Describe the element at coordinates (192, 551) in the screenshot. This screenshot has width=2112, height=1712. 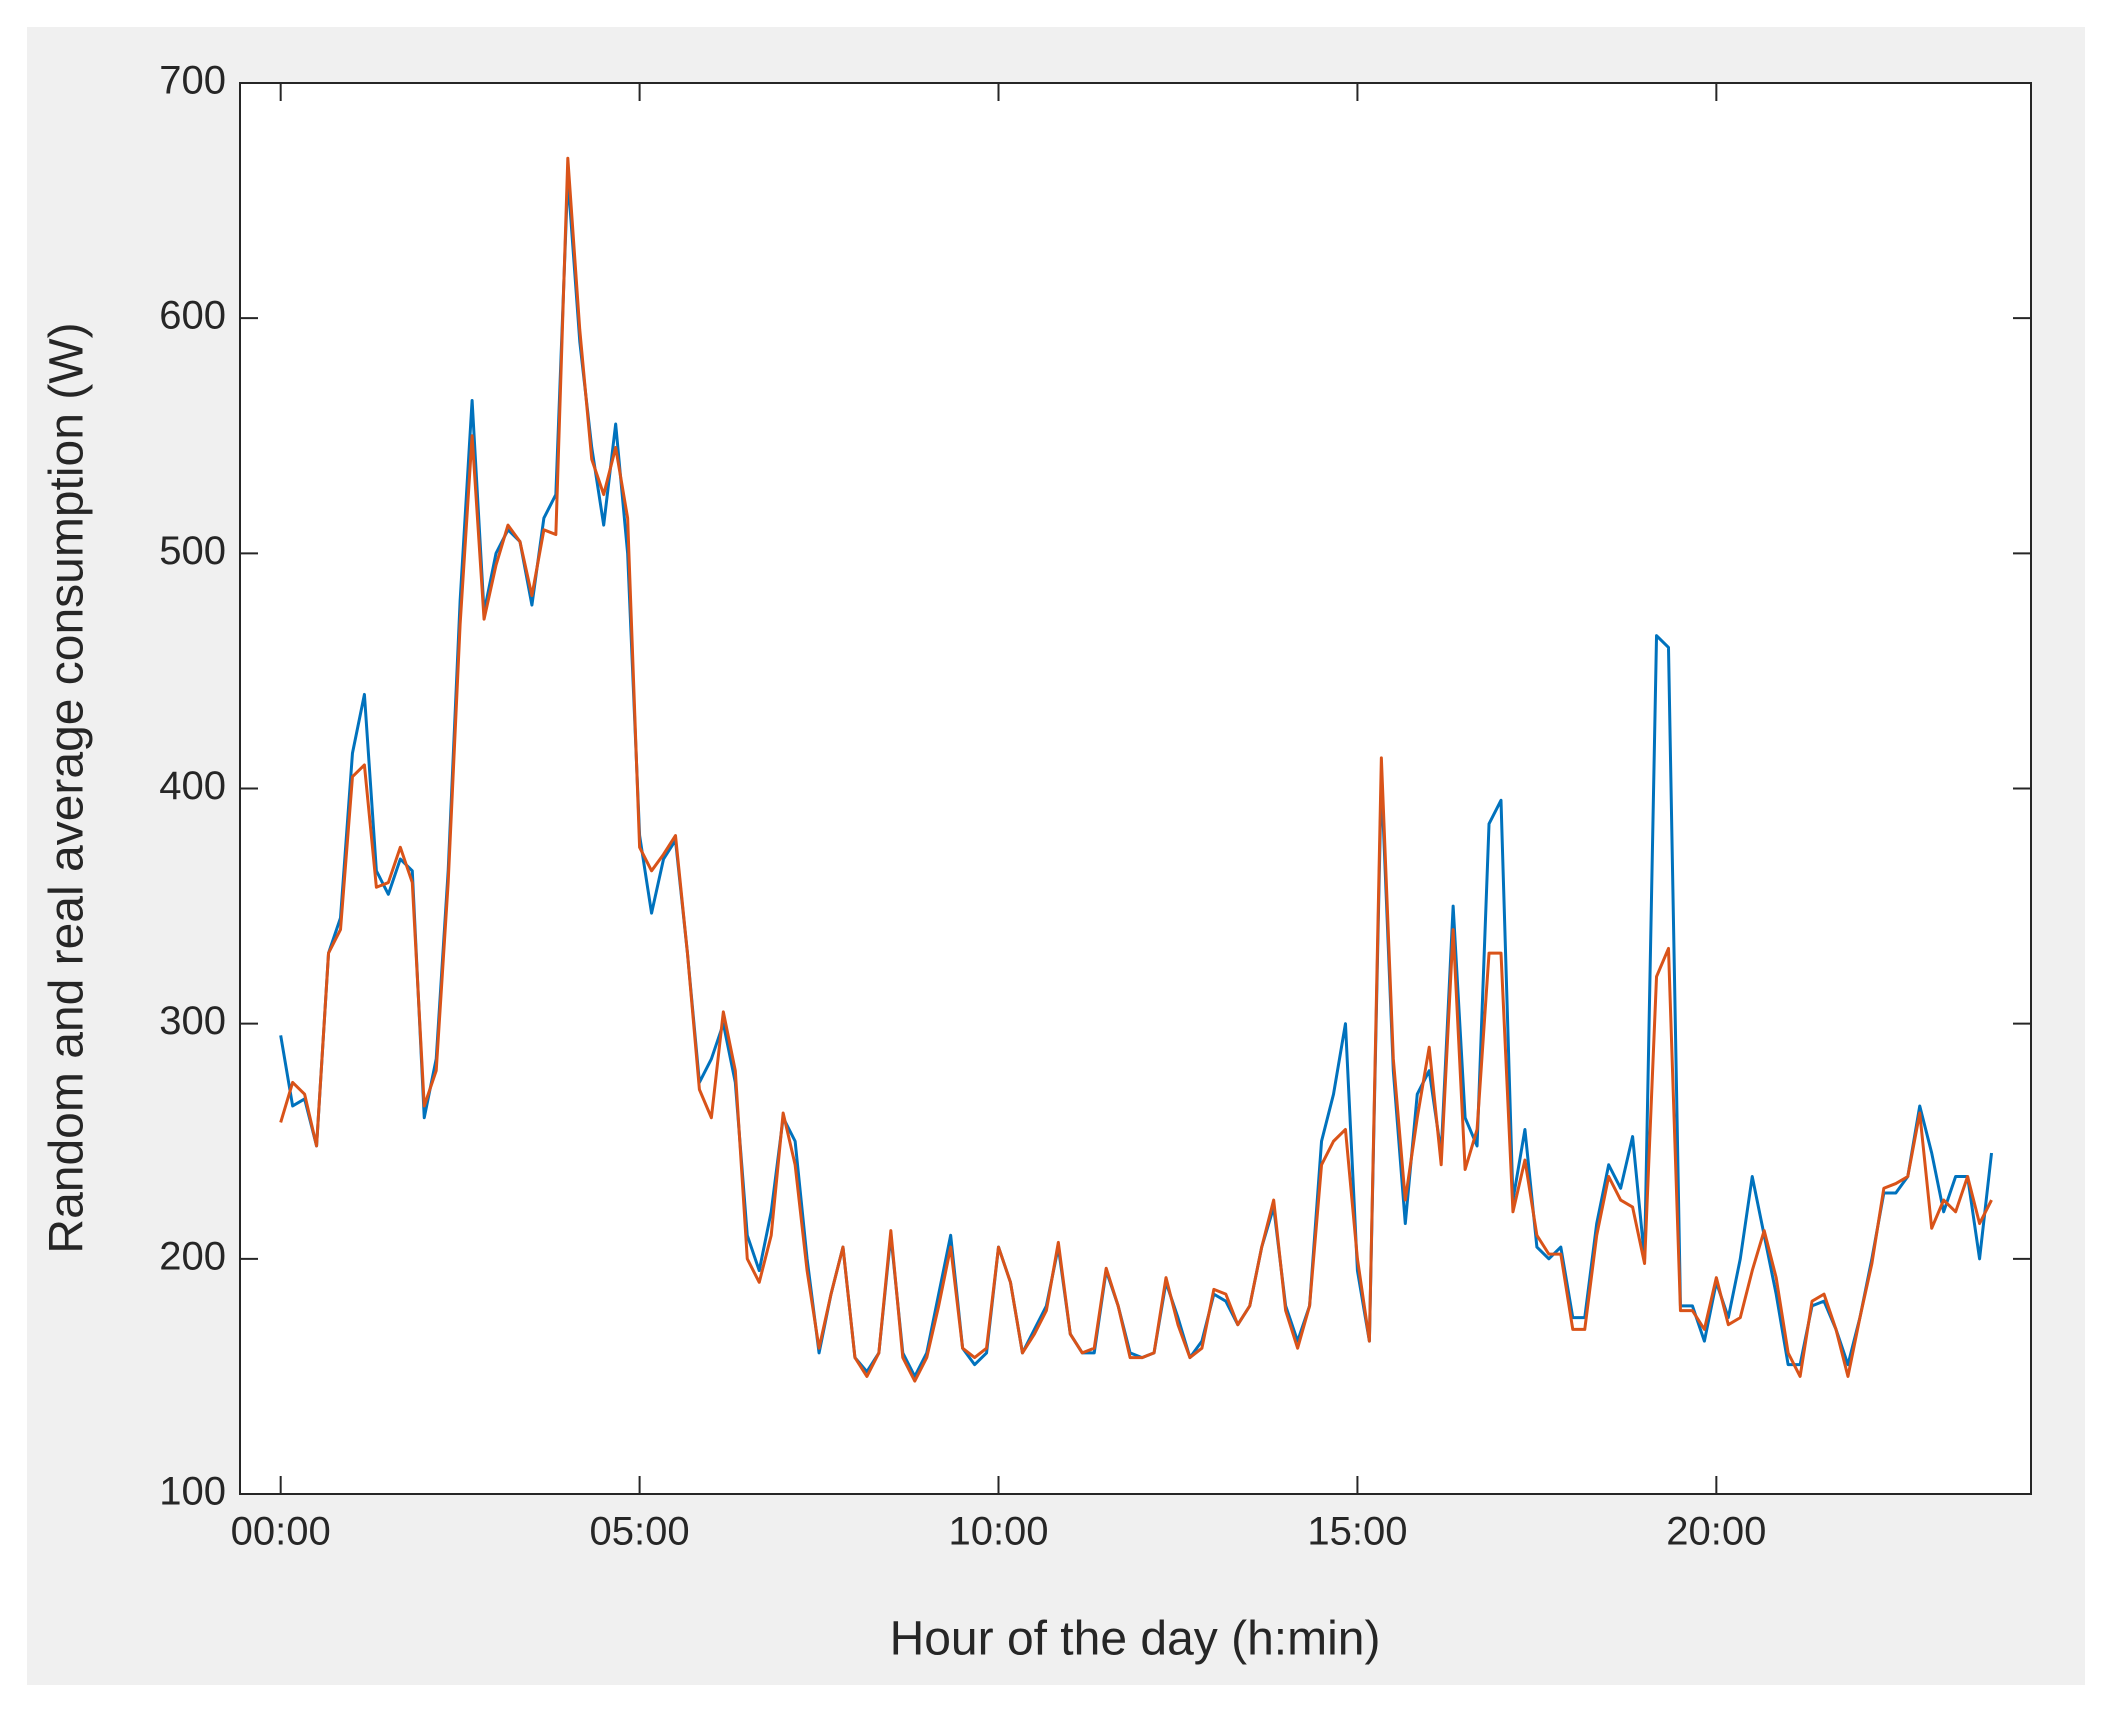
I see `y-tick-label: 500` at that location.